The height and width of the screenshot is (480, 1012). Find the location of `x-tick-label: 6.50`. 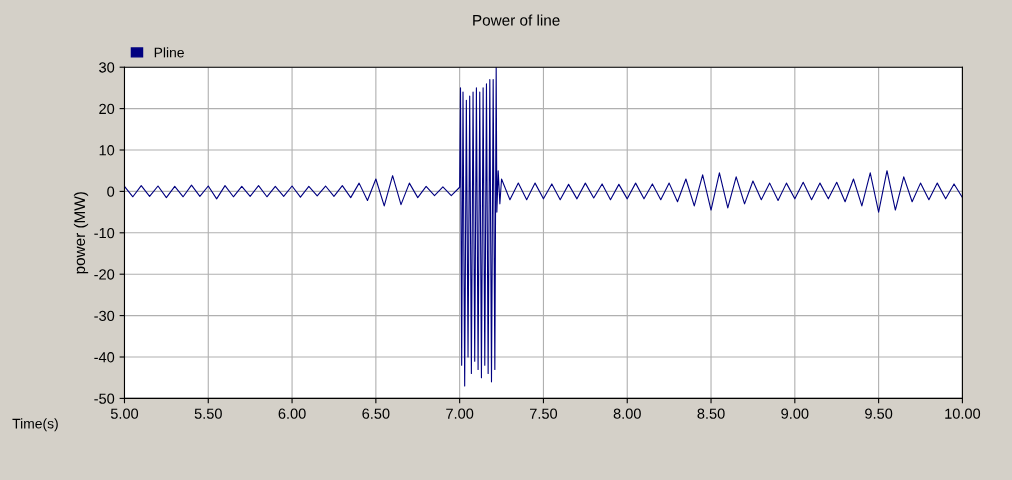

x-tick-label: 6.50 is located at coordinates (376, 413).